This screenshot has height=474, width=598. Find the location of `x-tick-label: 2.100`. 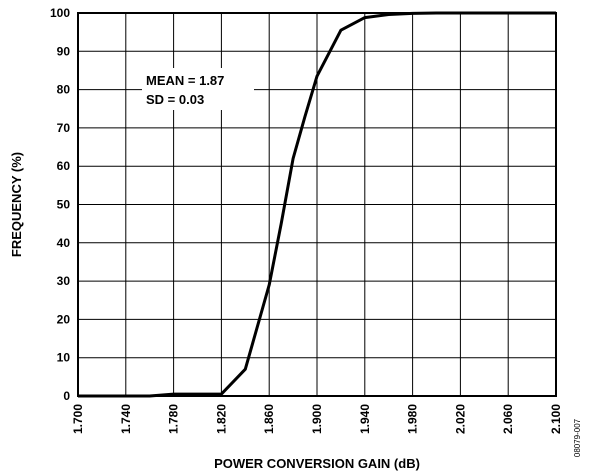

x-tick-label: 2.100 is located at coordinates (556, 419).